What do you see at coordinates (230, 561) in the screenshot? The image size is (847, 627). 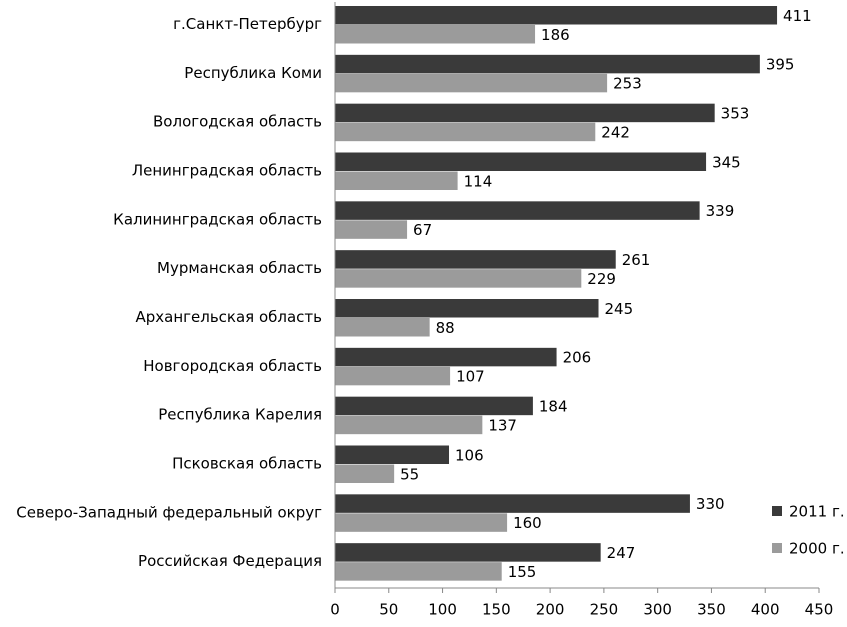 I see `y-tick-label: Российская Федерация` at bounding box center [230, 561].